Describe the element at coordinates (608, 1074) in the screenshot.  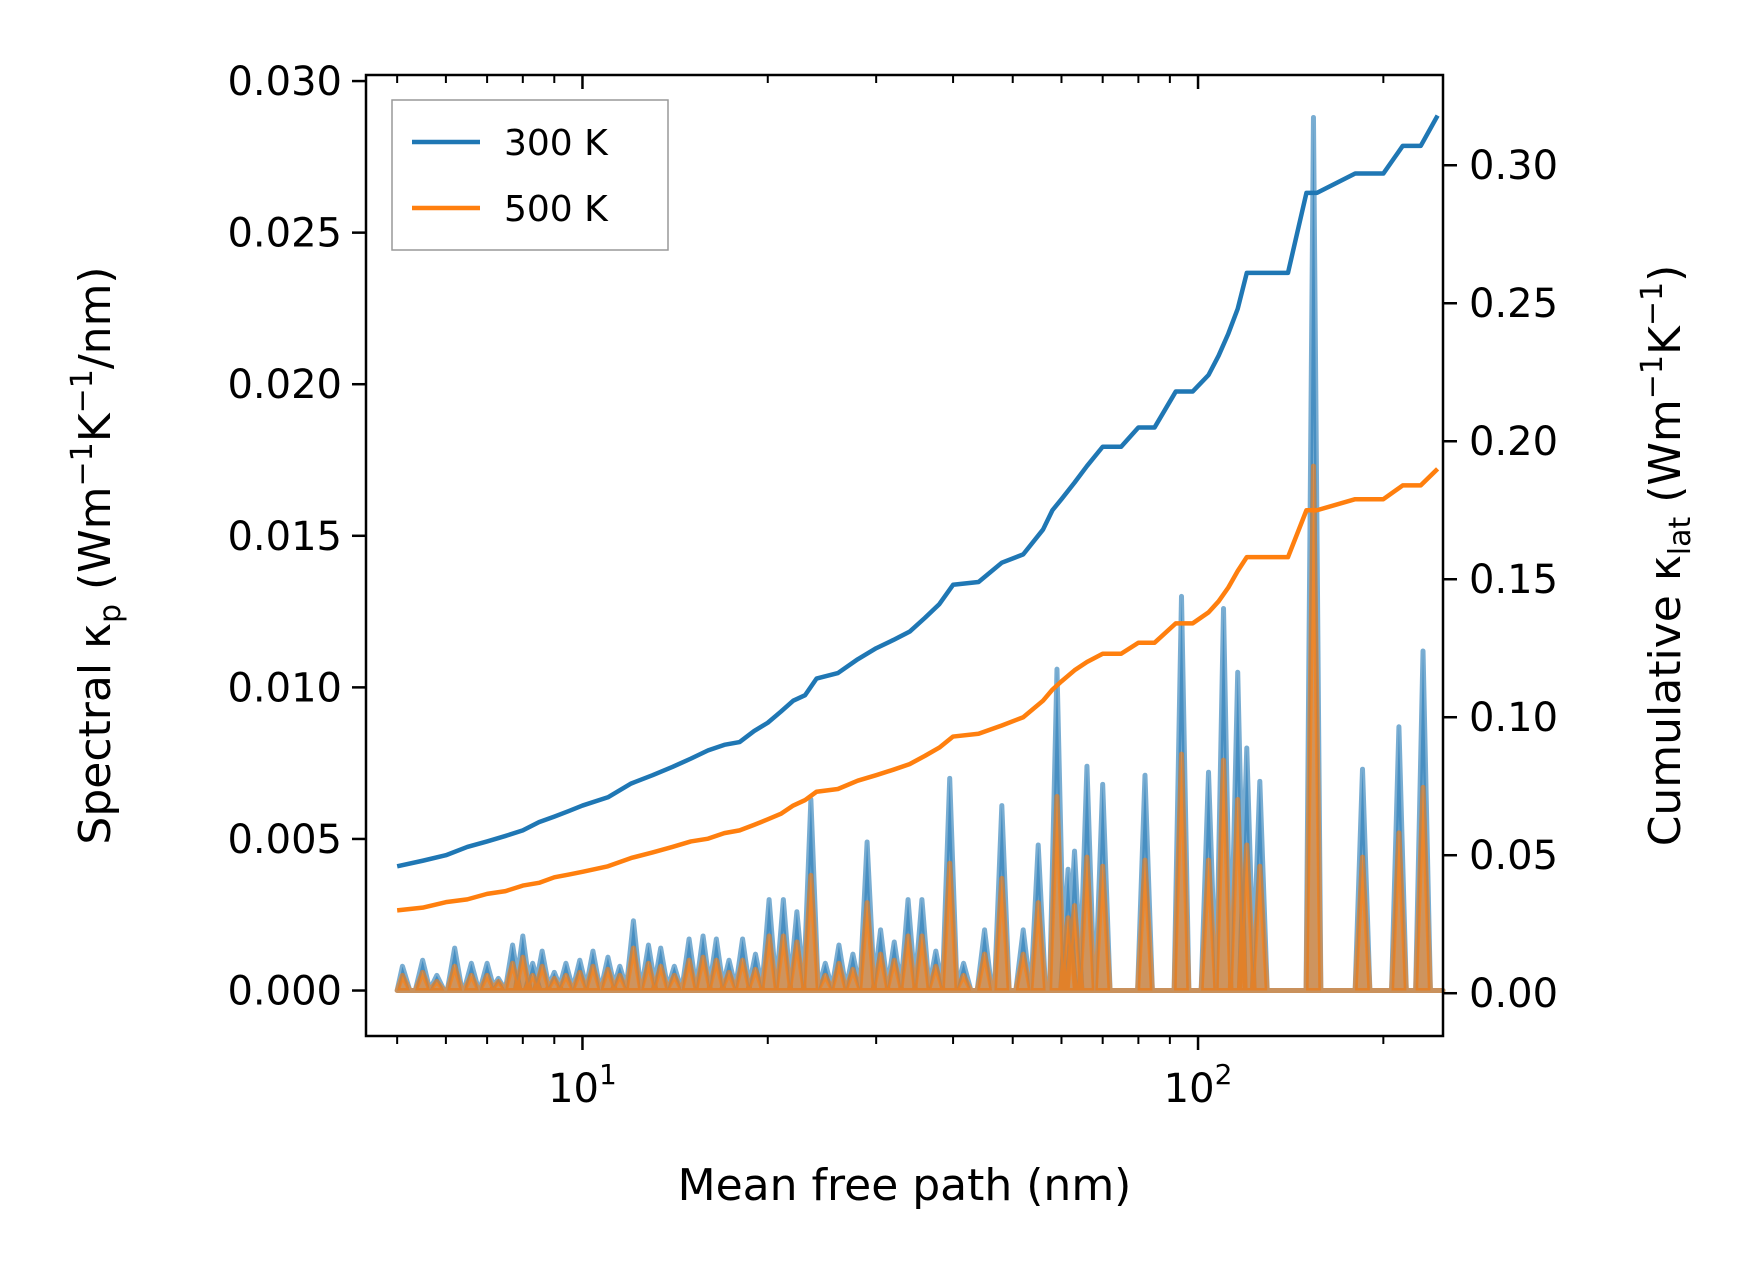
I see `x-tick-exponent: 1` at that location.